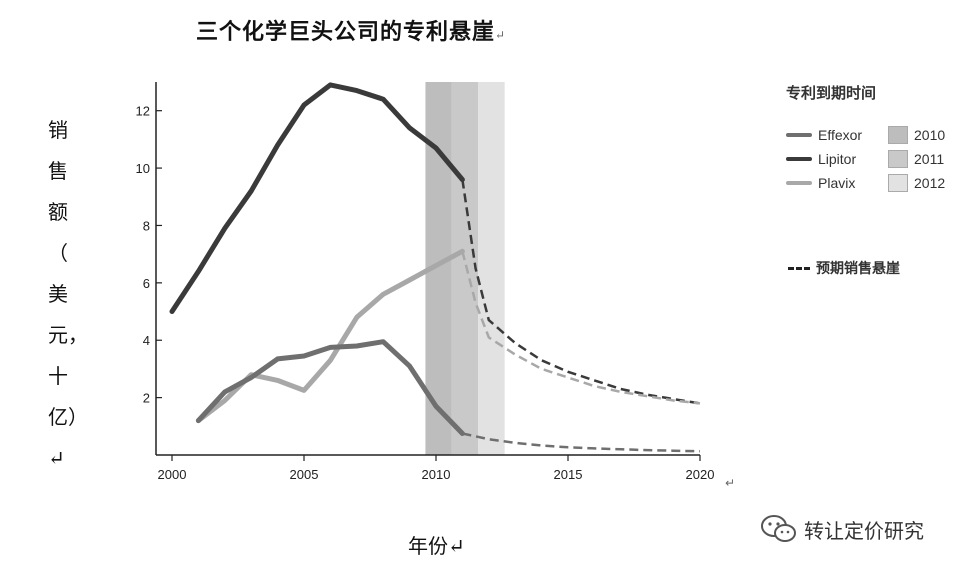 This screenshot has width=978, height=573. I want to click on legend-swatch-lipitor, so click(799, 159).